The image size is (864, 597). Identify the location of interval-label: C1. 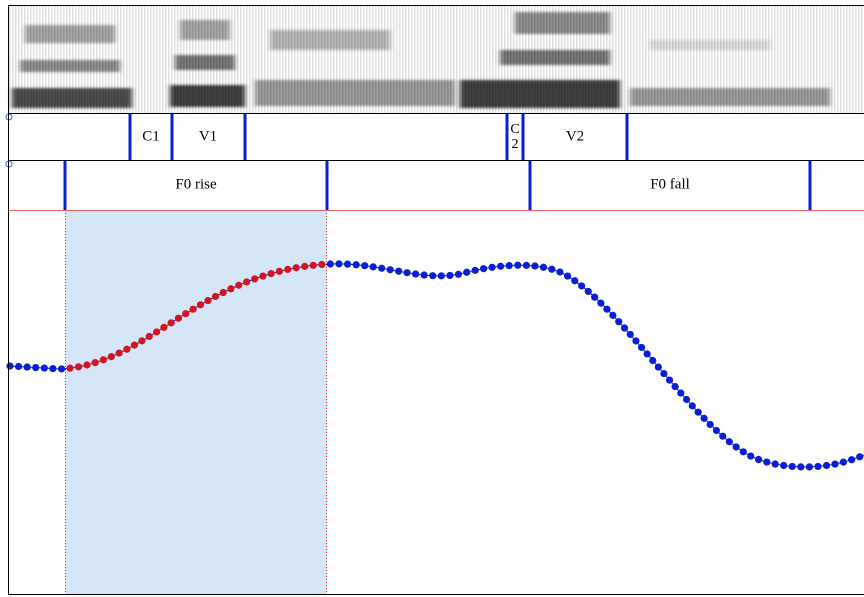
(151, 136).